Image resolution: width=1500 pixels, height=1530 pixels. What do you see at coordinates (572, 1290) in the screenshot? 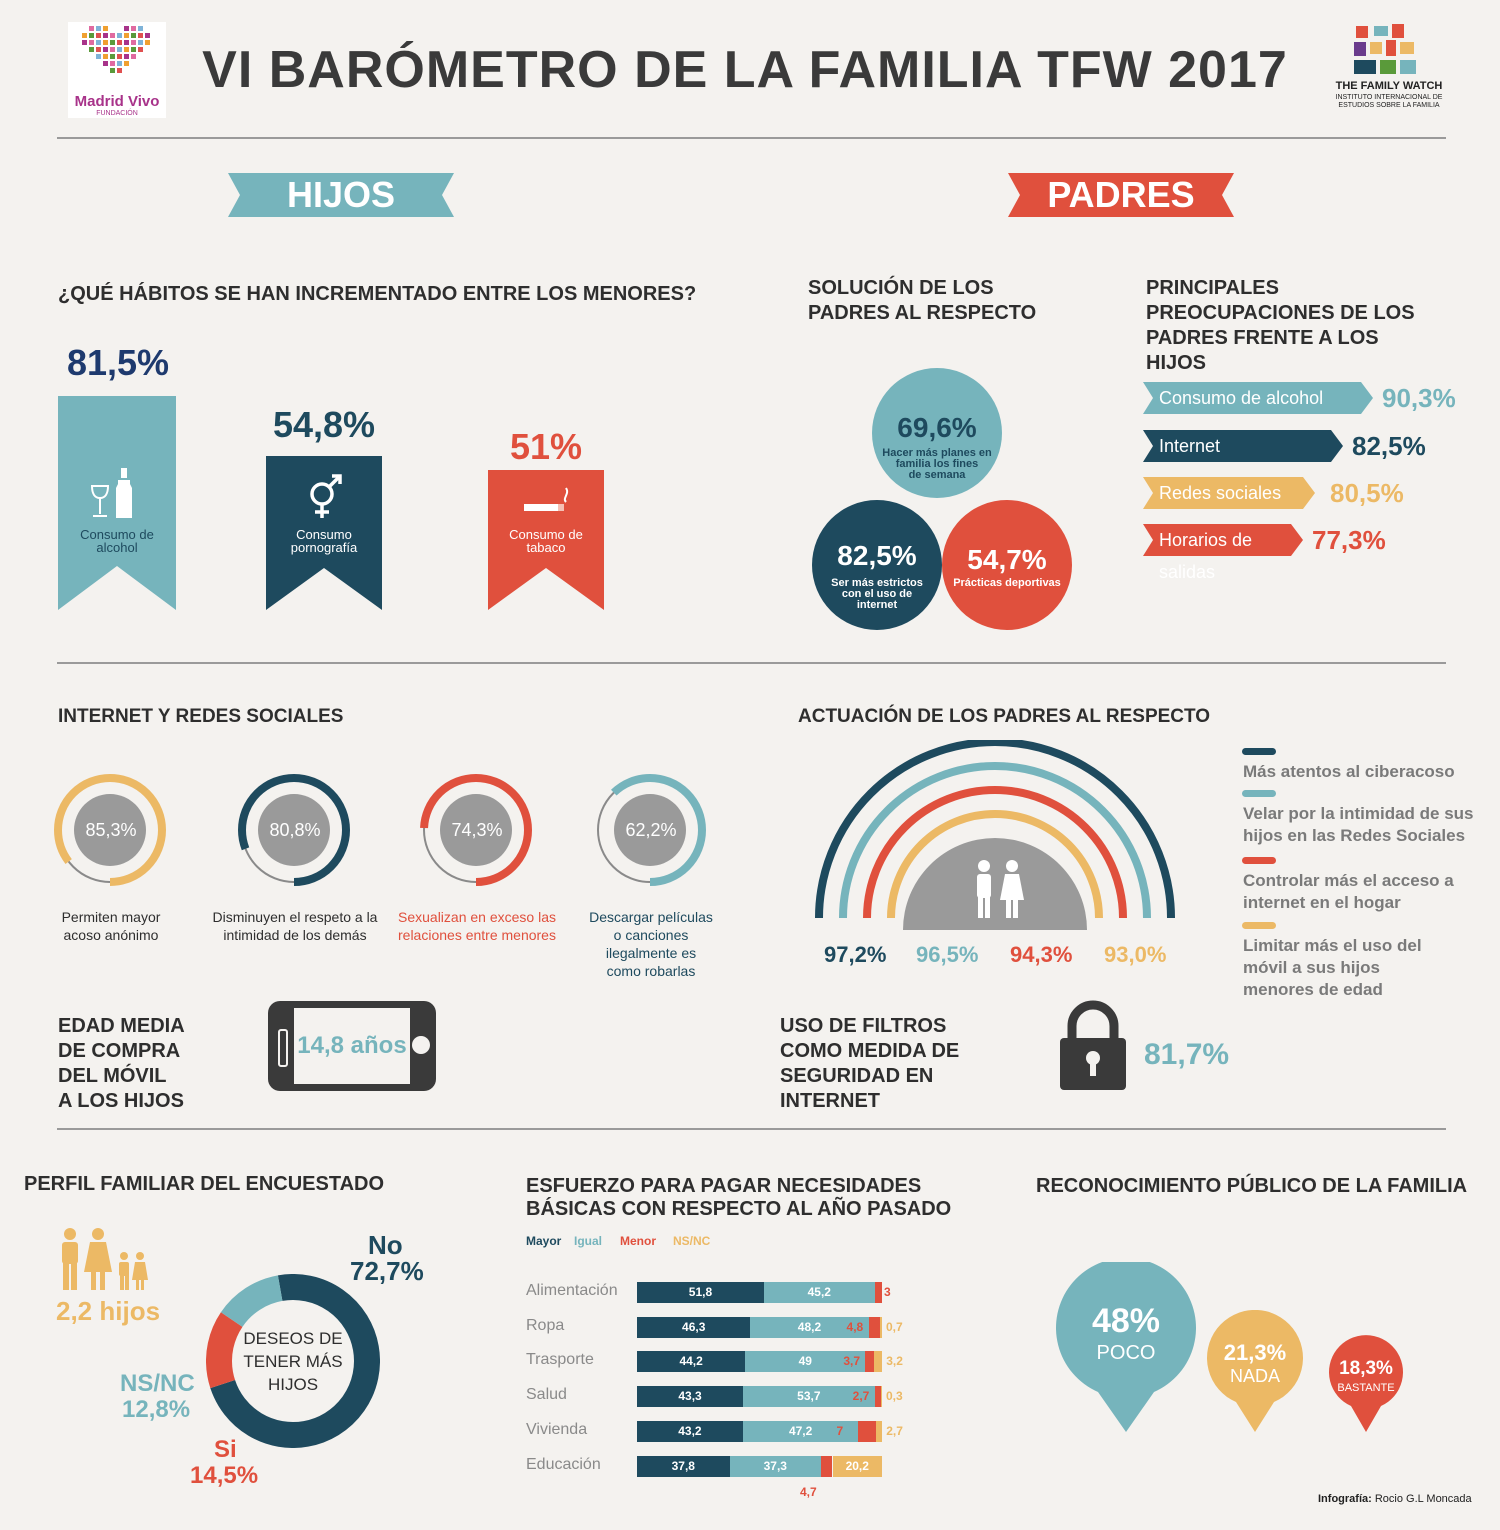
I see `chart-category-label: Alimentación` at bounding box center [572, 1290].